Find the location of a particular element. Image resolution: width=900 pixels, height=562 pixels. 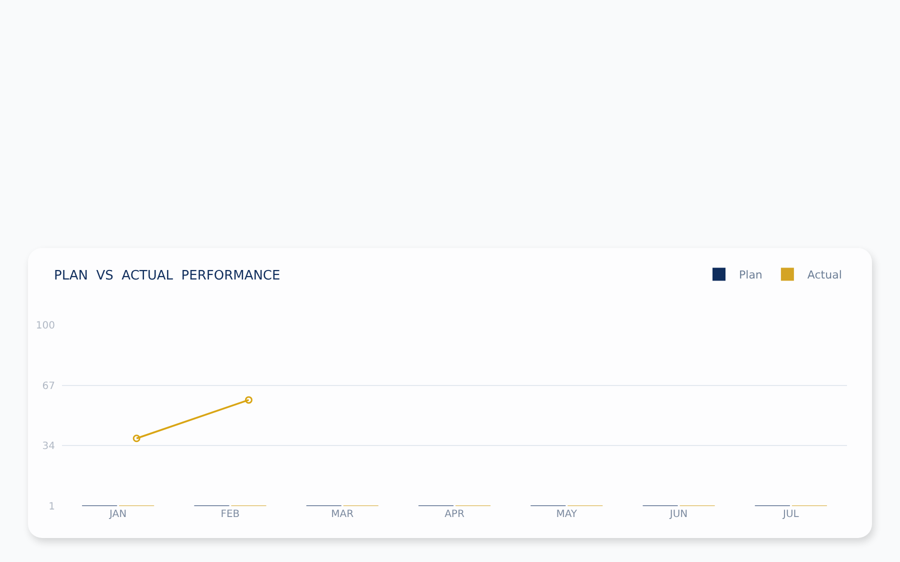

legend-label: Plan is located at coordinates (750, 275).